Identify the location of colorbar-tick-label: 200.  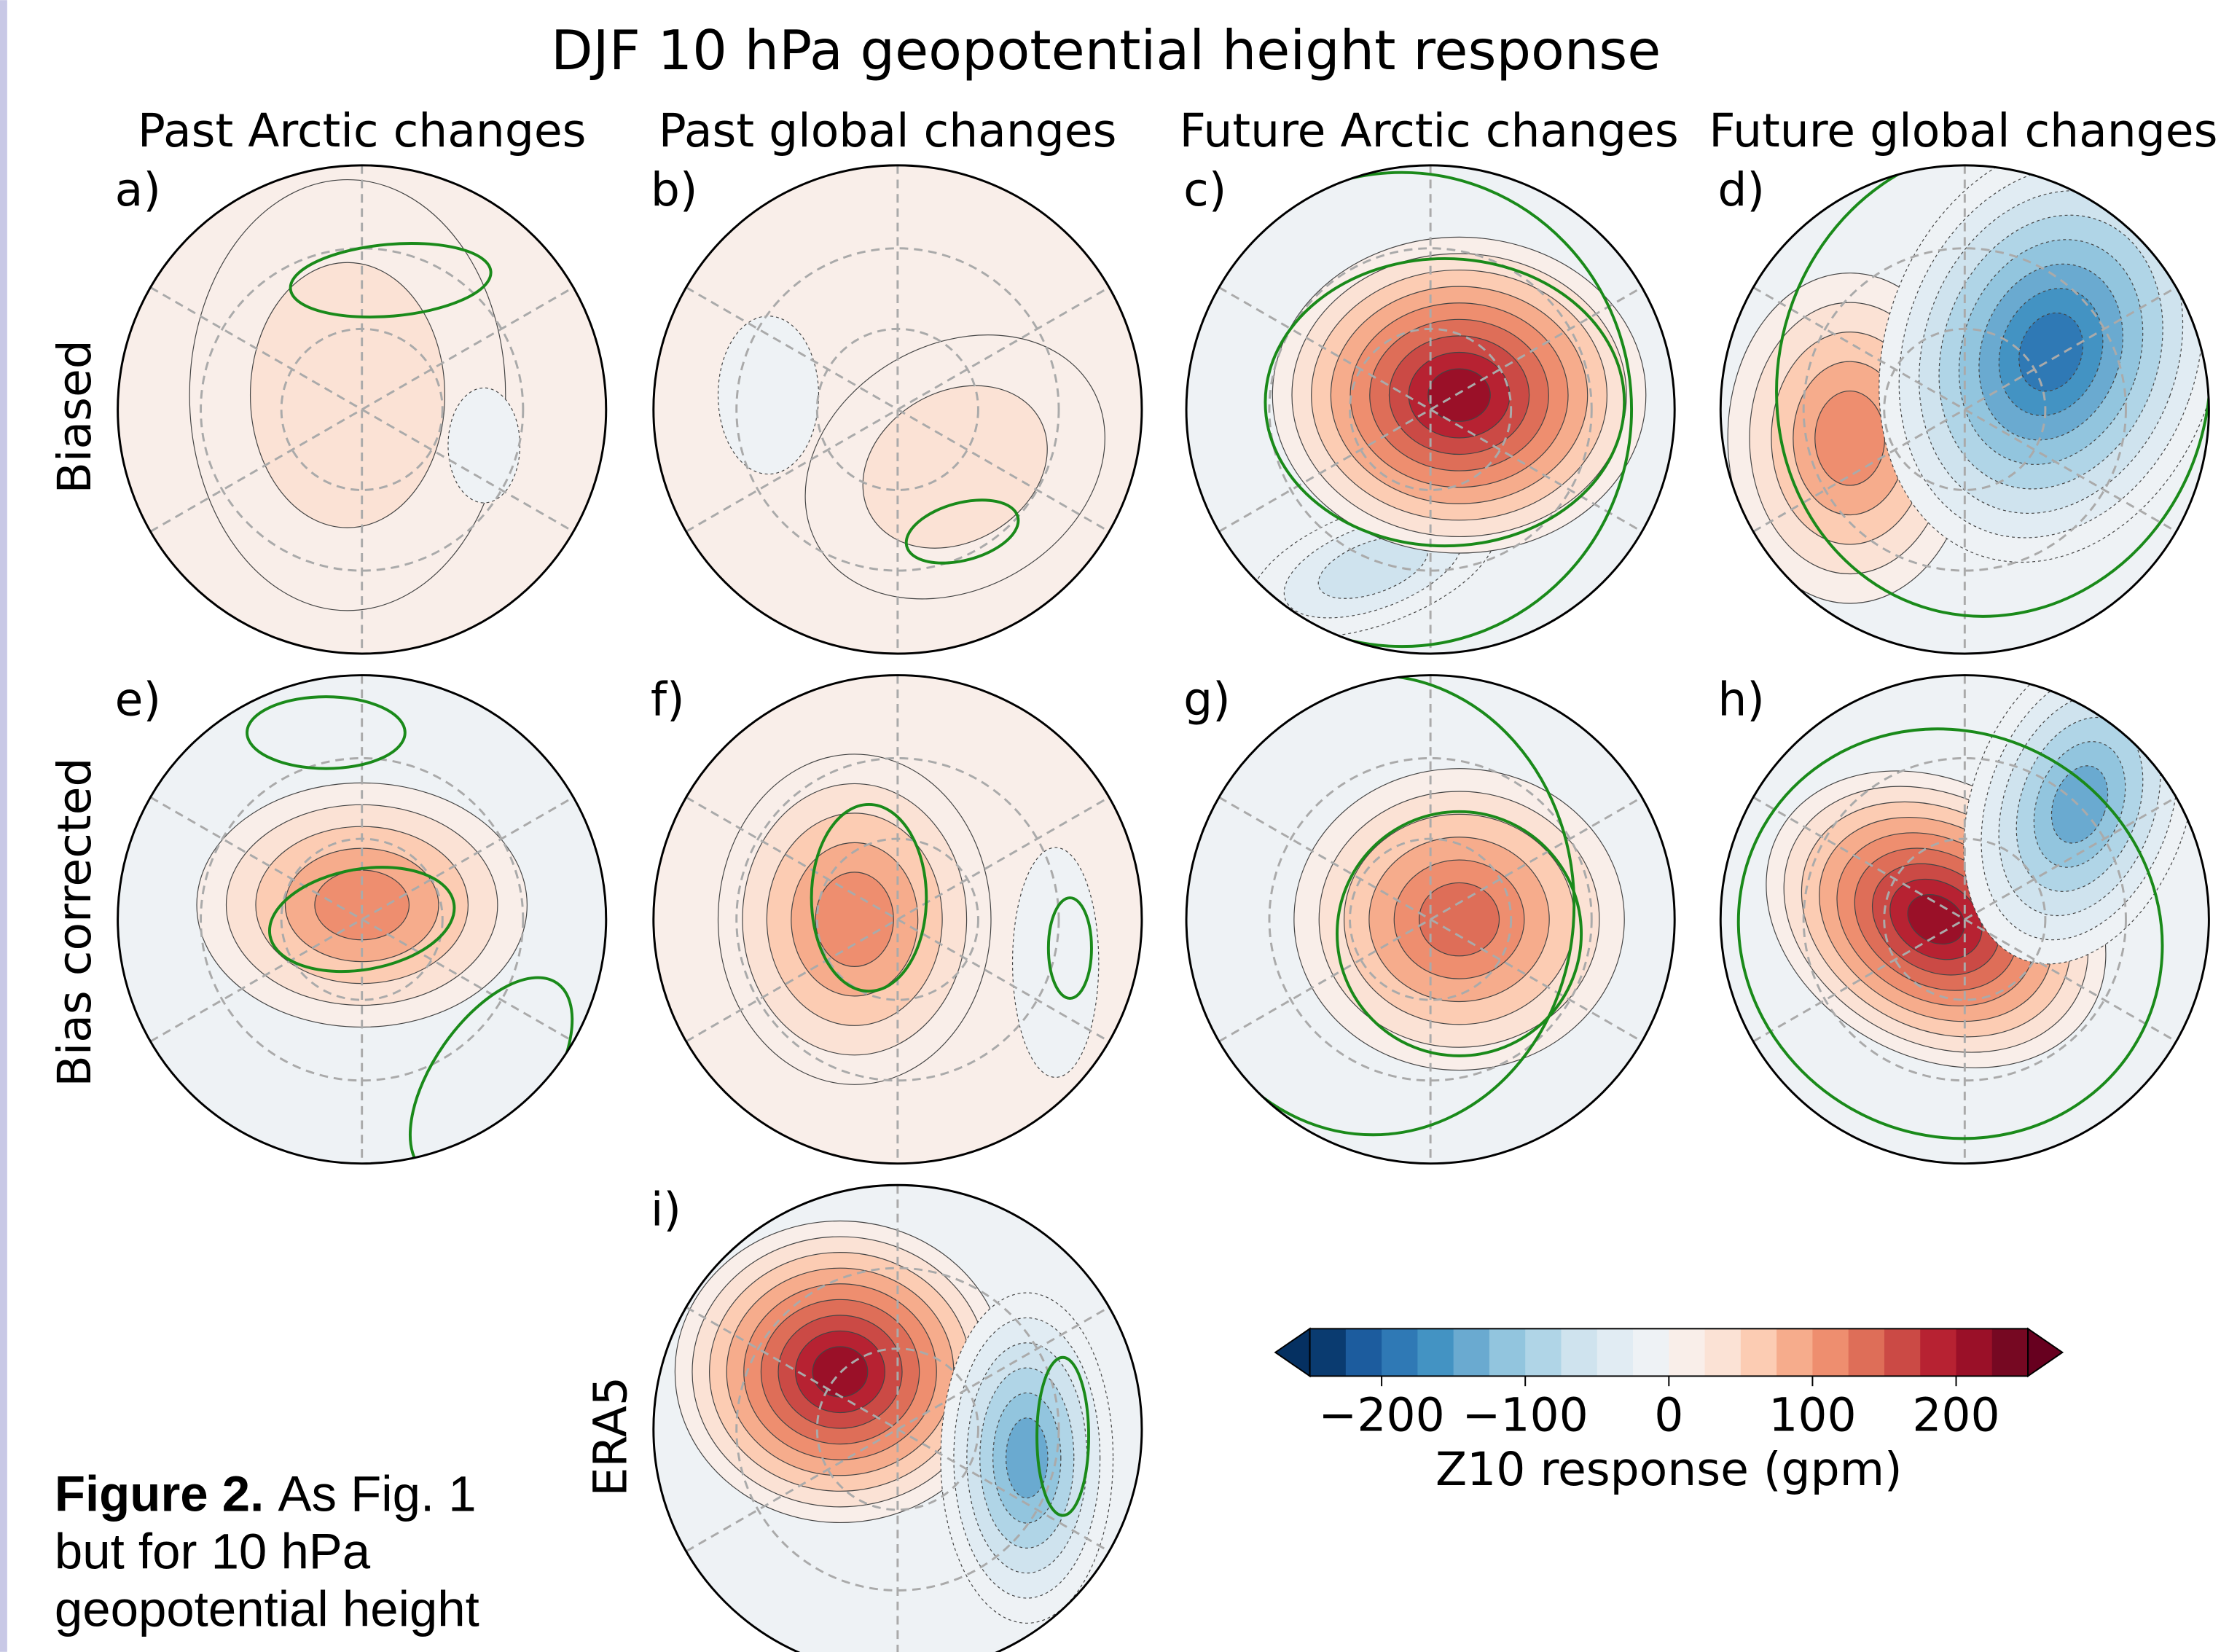
(1955, 1414).